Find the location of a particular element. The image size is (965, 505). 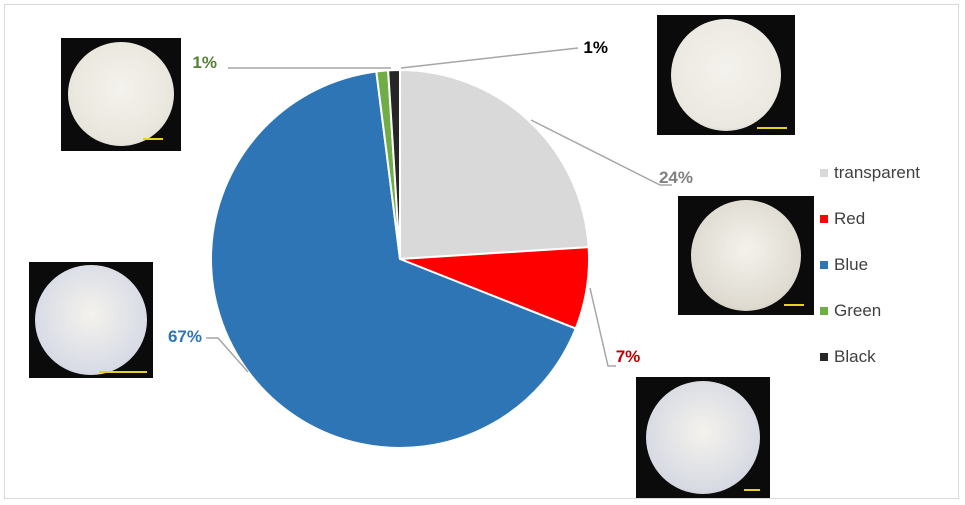

data-label-green: 1% is located at coordinates (204, 62).